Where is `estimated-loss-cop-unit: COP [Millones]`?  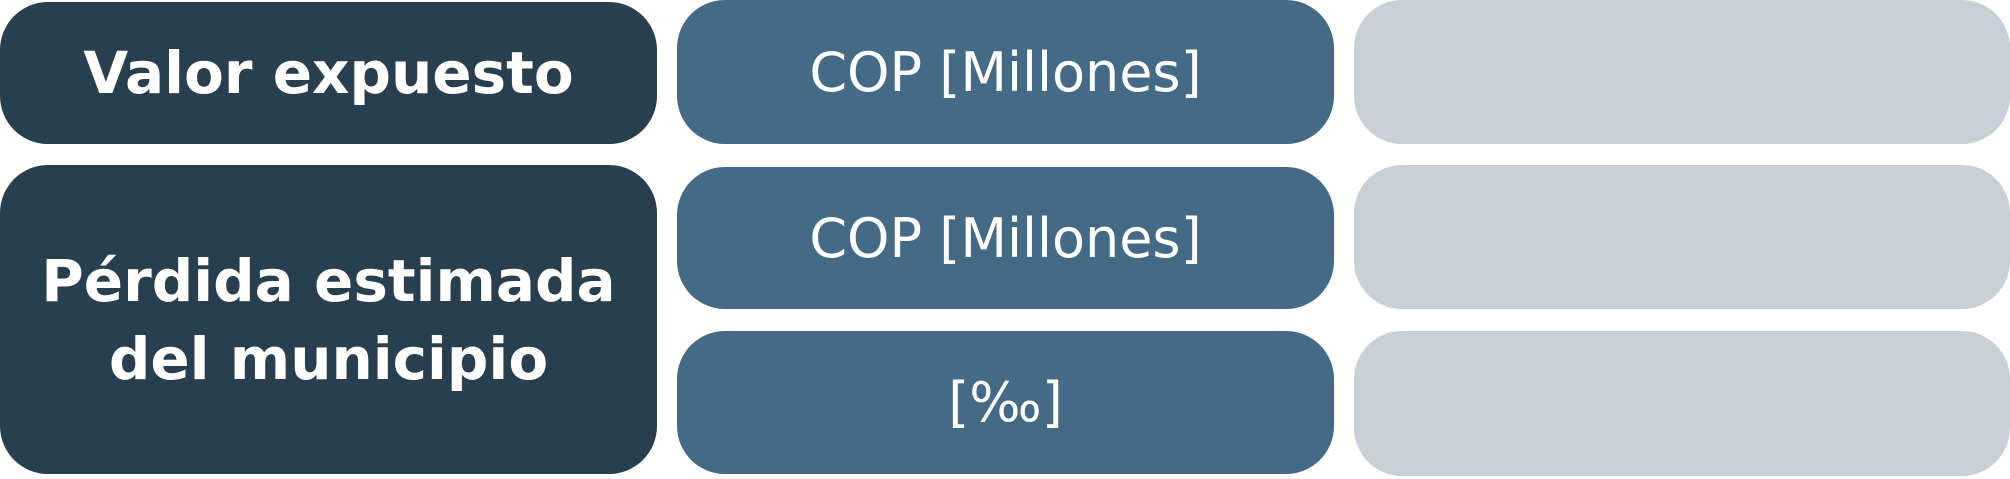
estimated-loss-cop-unit: COP [Millones] is located at coordinates (1005, 238).